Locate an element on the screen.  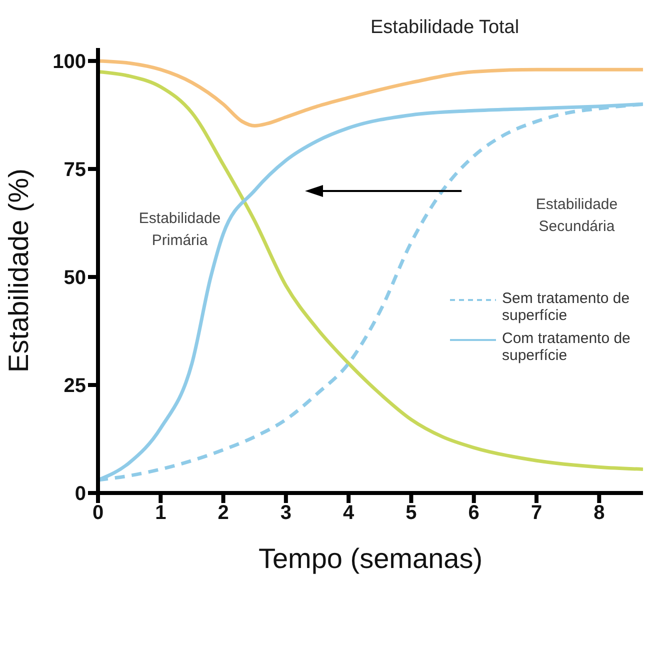
x-tick-label: 7 is located at coordinates (536, 513).